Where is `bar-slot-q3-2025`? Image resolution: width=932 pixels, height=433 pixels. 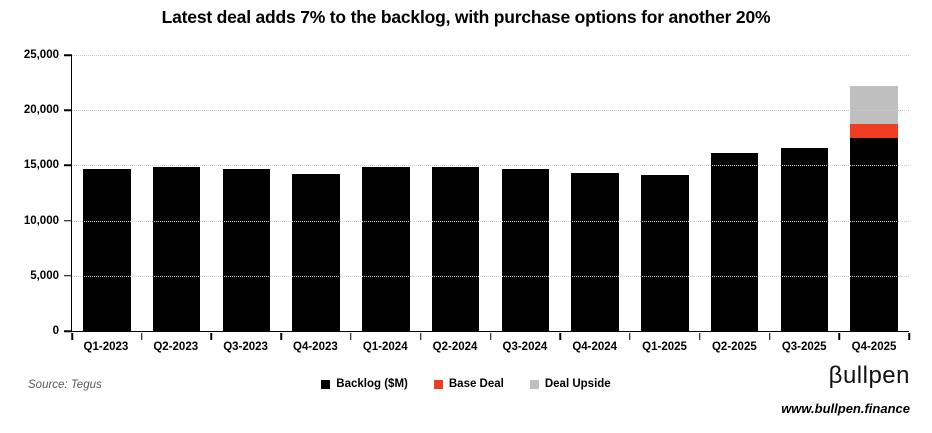 bar-slot-q3-2025 is located at coordinates (805, 193).